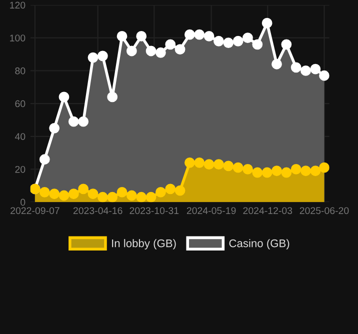 This screenshot has width=358, height=334. What do you see at coordinates (23, 202) in the screenshot?
I see `y-tick-label: 0` at bounding box center [23, 202].